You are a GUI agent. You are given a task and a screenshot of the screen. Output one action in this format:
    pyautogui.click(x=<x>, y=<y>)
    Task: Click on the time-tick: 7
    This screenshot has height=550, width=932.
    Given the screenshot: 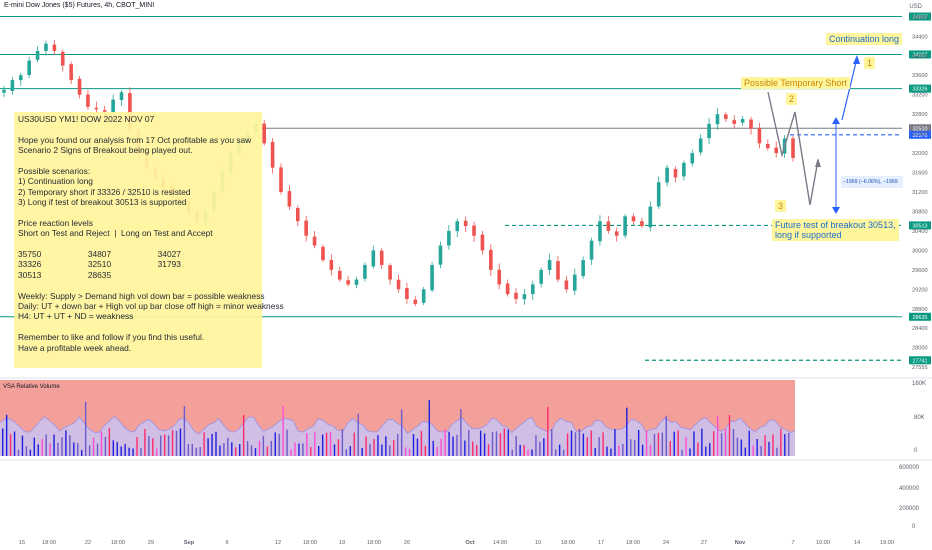 What is the action you would take?
    pyautogui.click(x=792, y=543)
    